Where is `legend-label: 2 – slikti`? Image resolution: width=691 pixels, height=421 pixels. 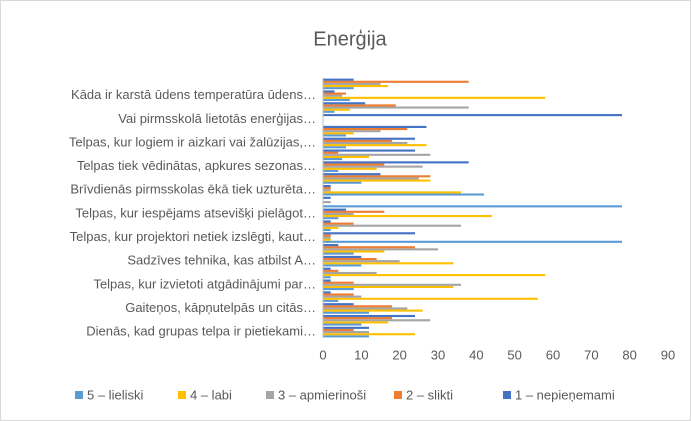
legend-label: 2 – slikti is located at coordinates (429, 394).